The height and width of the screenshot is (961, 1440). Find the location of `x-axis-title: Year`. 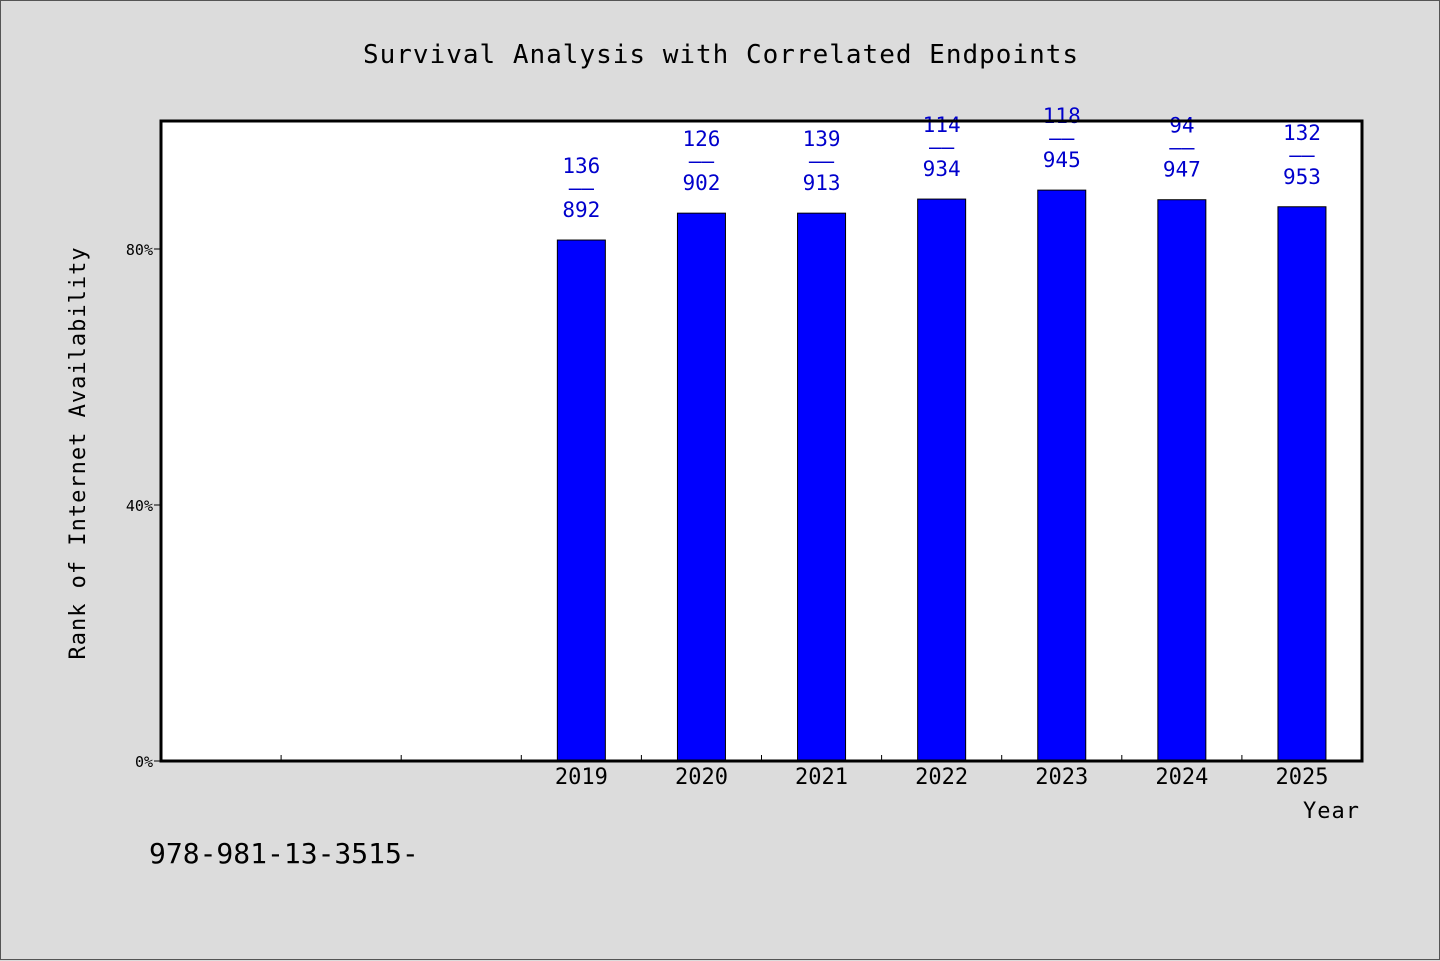

x-axis-title: Year is located at coordinates (1331, 811).